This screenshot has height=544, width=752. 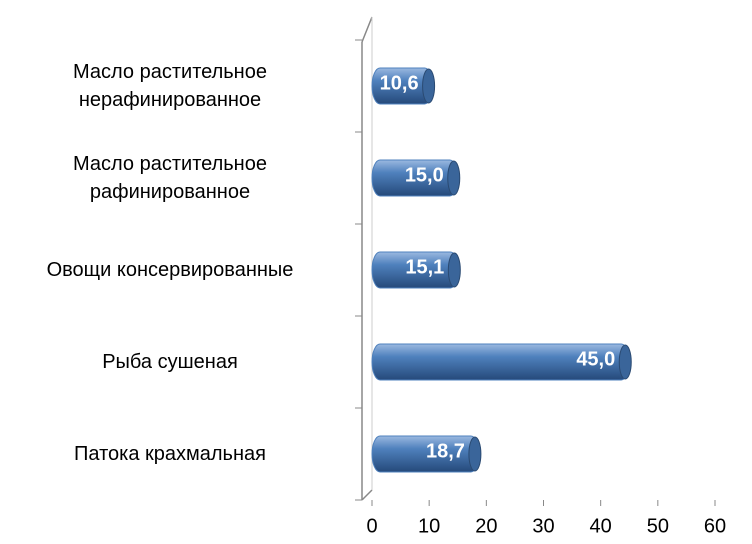 What do you see at coordinates (486, 526) in the screenshot?
I see `x-tick-label: 20` at bounding box center [486, 526].